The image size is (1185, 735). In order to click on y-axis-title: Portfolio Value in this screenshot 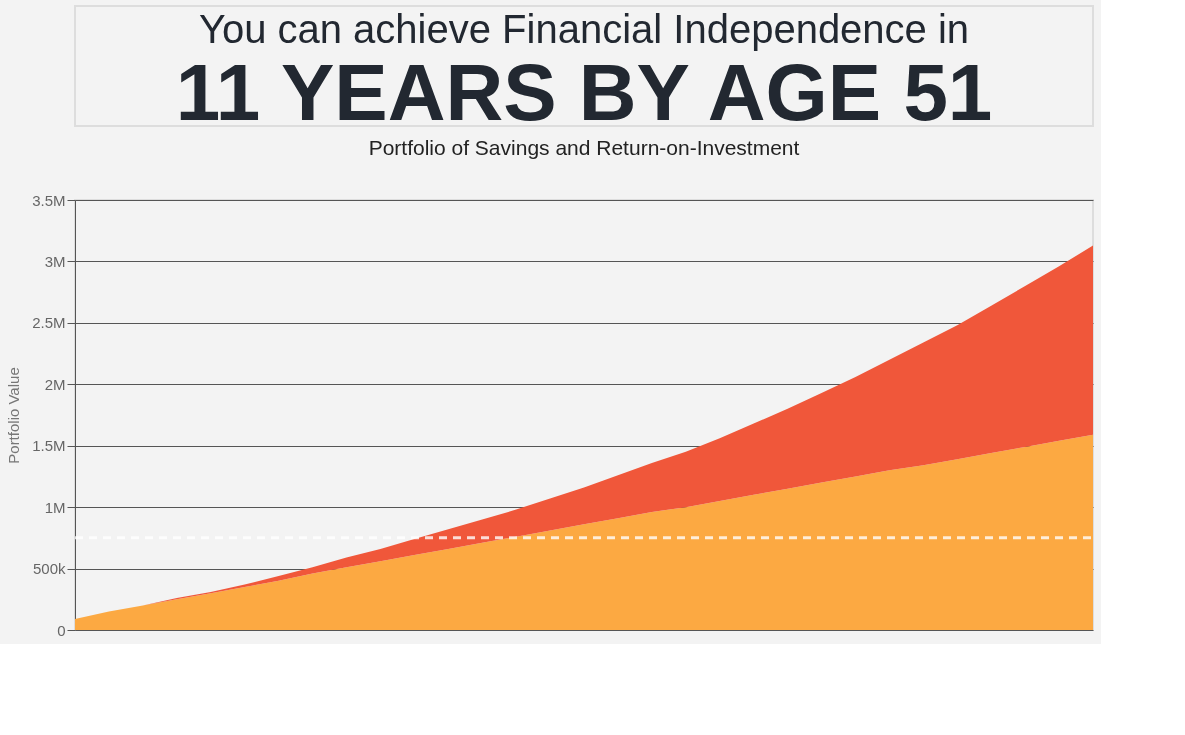, I will do `click(14, 415)`.